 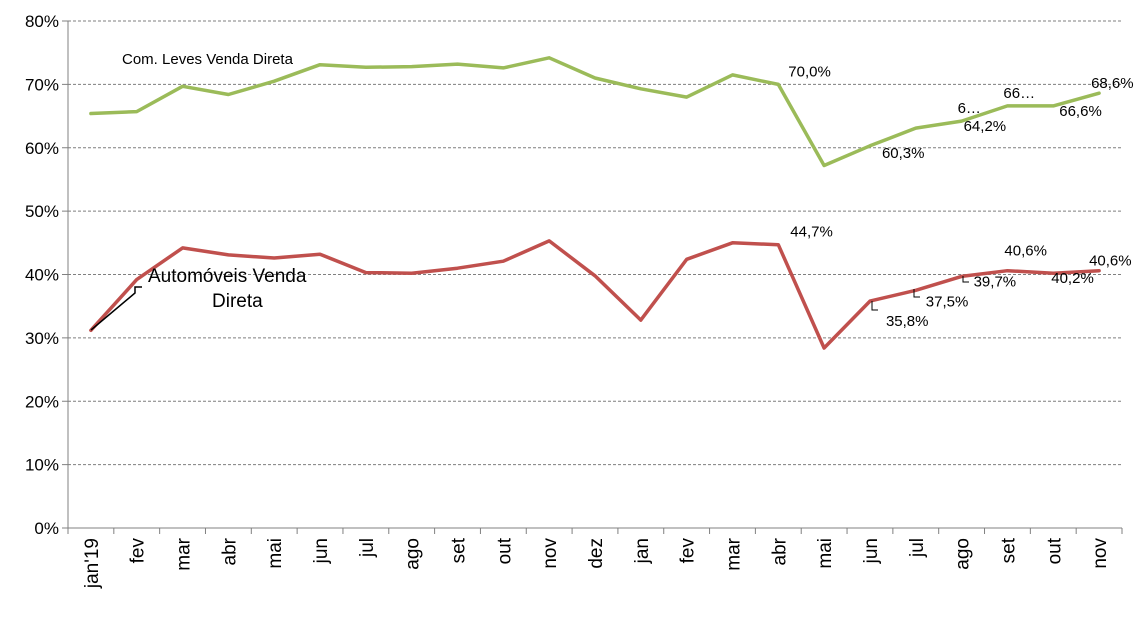 What do you see at coordinates (42, 84) in the screenshot?
I see `y-tick-label: 70%` at bounding box center [42, 84].